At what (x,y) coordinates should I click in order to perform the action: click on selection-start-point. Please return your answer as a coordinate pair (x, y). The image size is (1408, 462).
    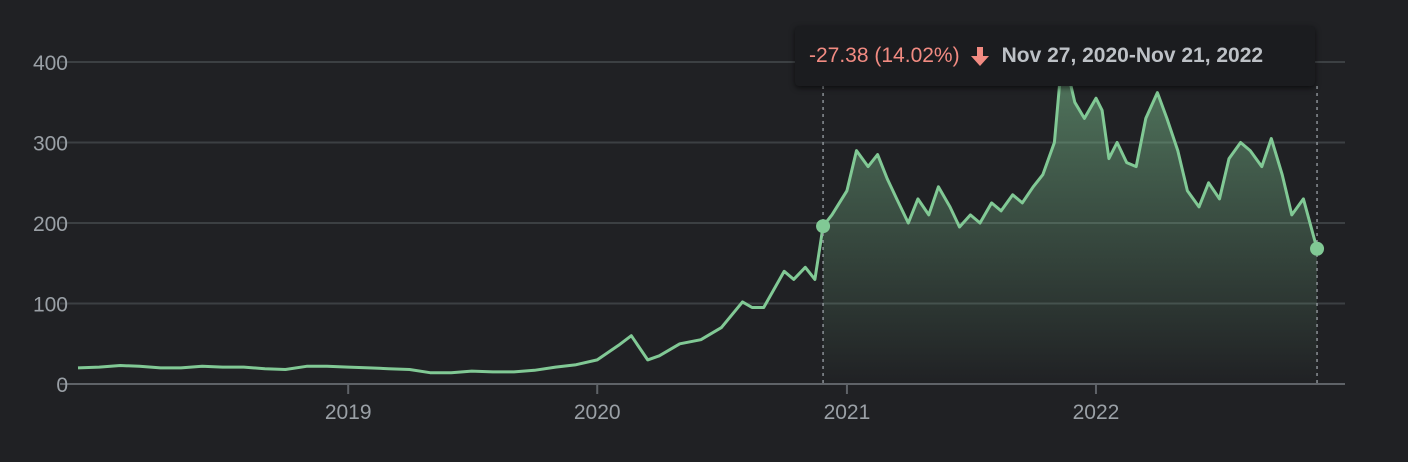
    Looking at the image, I should click on (823, 226).